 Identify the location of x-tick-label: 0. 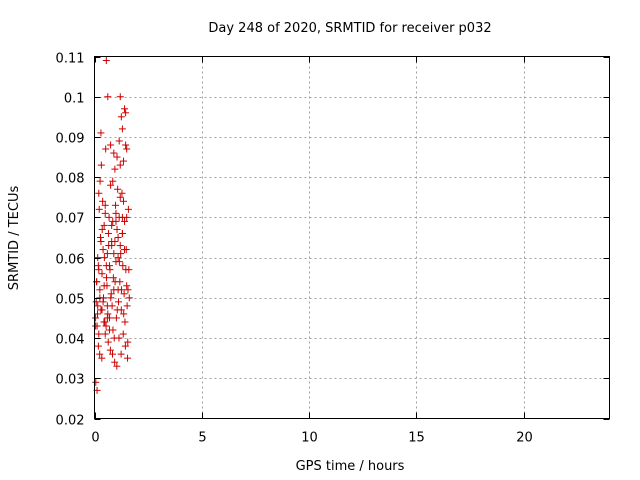
(95, 438).